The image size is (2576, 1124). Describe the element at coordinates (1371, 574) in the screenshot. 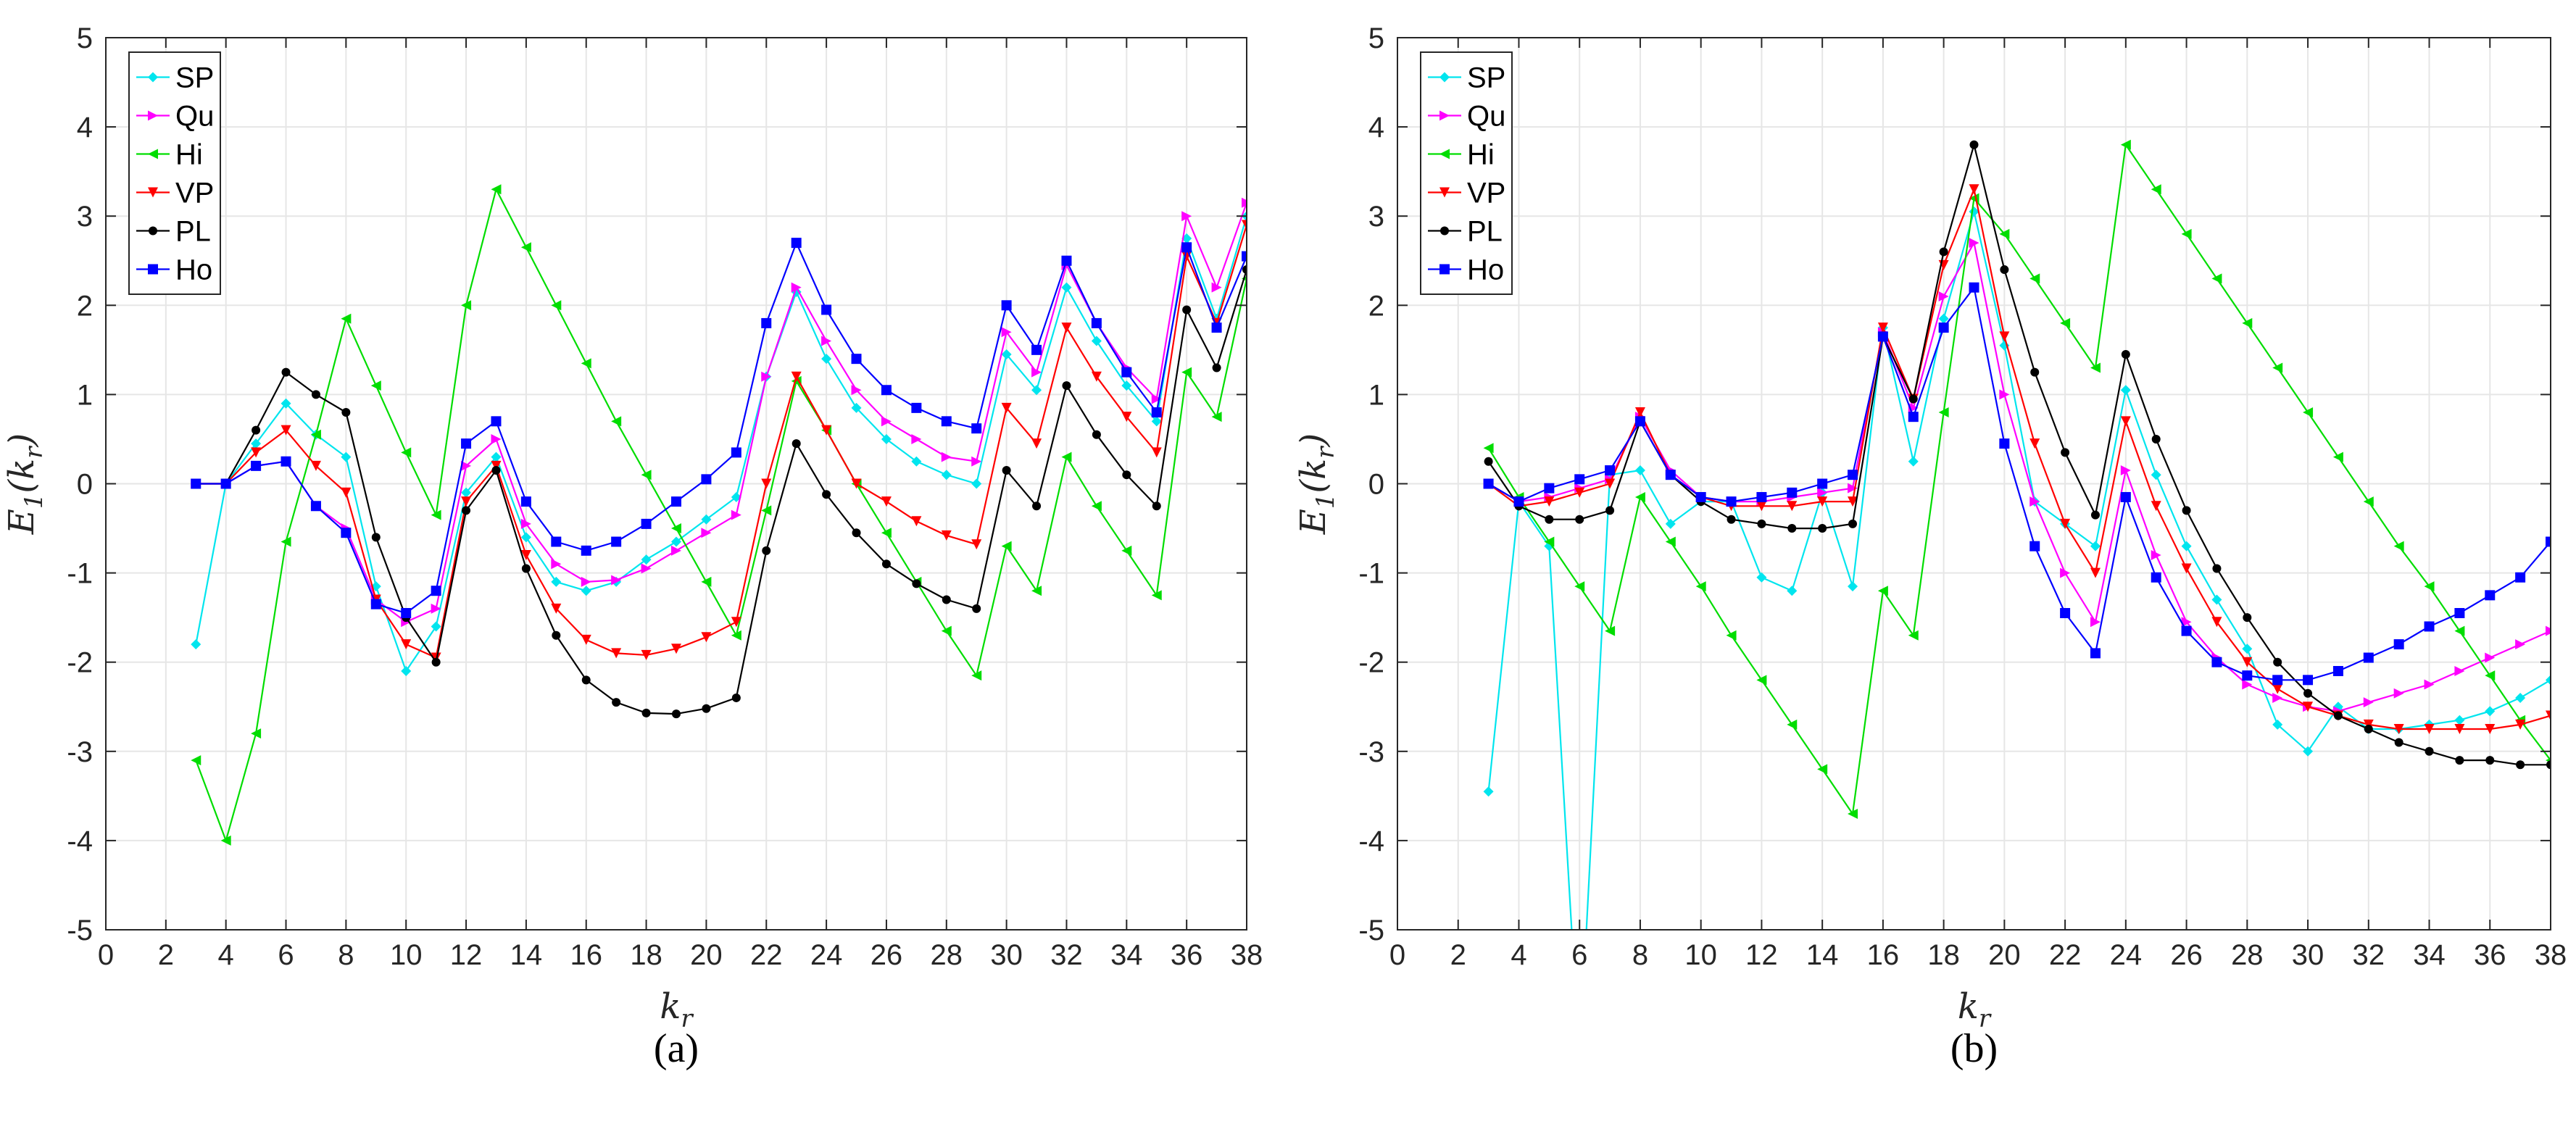

I see `y-tick-label: -1` at that location.